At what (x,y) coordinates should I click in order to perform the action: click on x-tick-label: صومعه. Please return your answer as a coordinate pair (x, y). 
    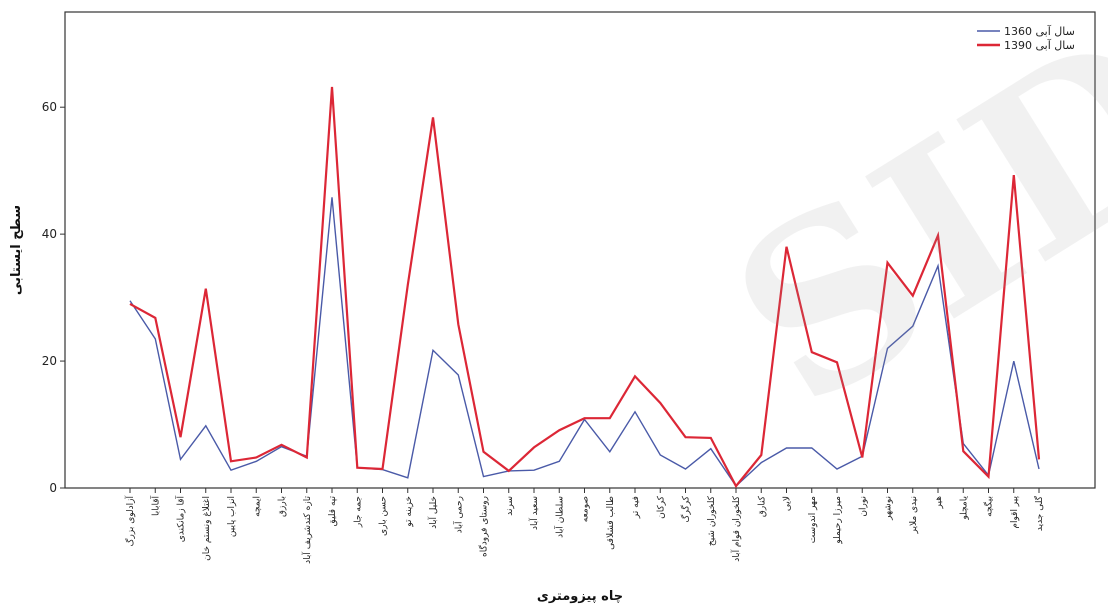
    Looking at the image, I should click on (586, 509).